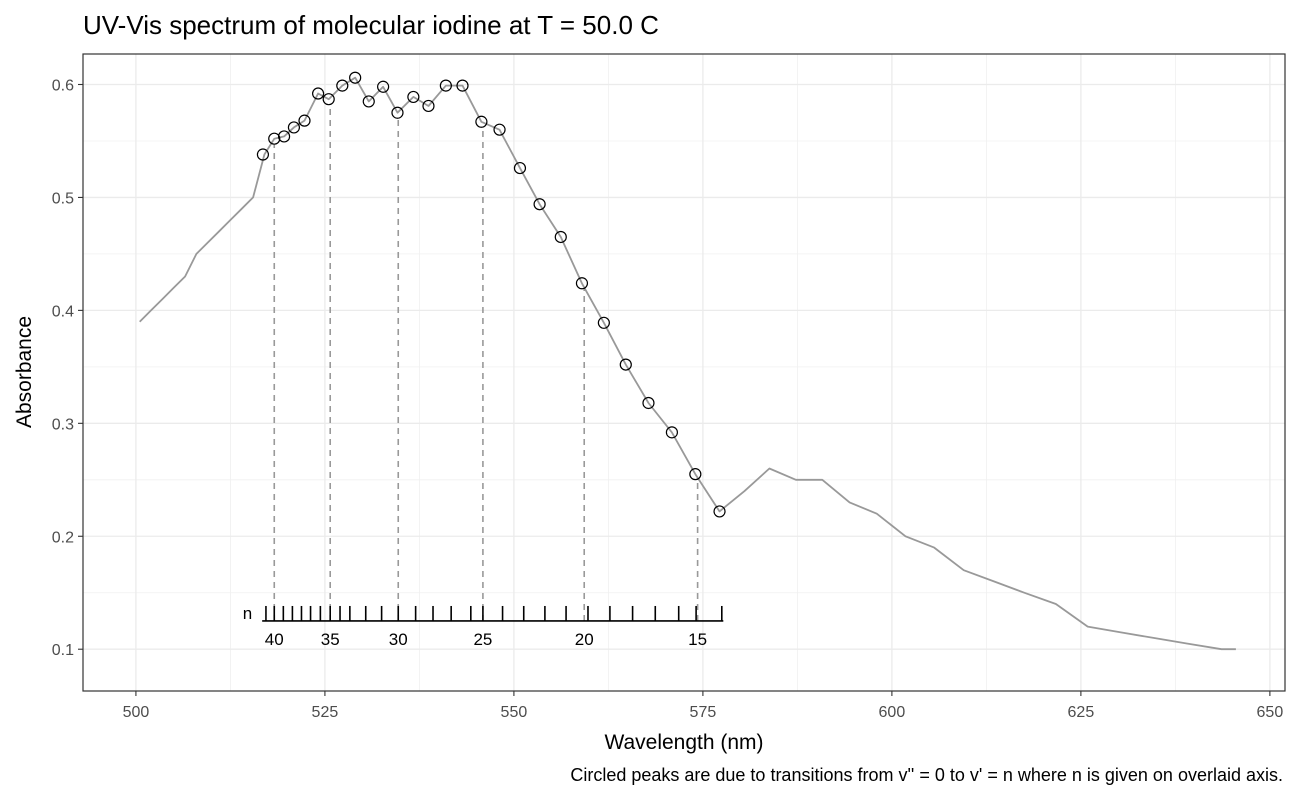 This screenshot has height=801, width=1298. What do you see at coordinates (63, 424) in the screenshot?
I see `y-tick-label: 0.3` at bounding box center [63, 424].